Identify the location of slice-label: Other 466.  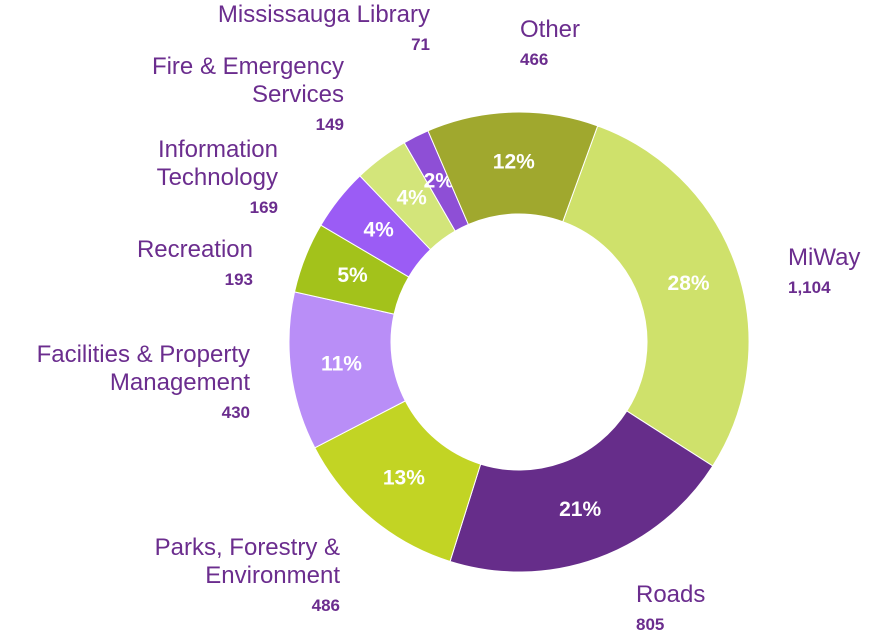
(620, 43).